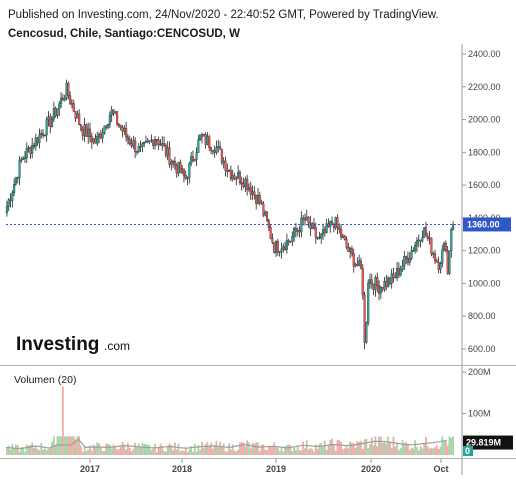 This screenshot has width=516, height=480. I want to click on symbol-title: Cencosud, Chile, Santiago:CENCOSUD, W, so click(124, 34).